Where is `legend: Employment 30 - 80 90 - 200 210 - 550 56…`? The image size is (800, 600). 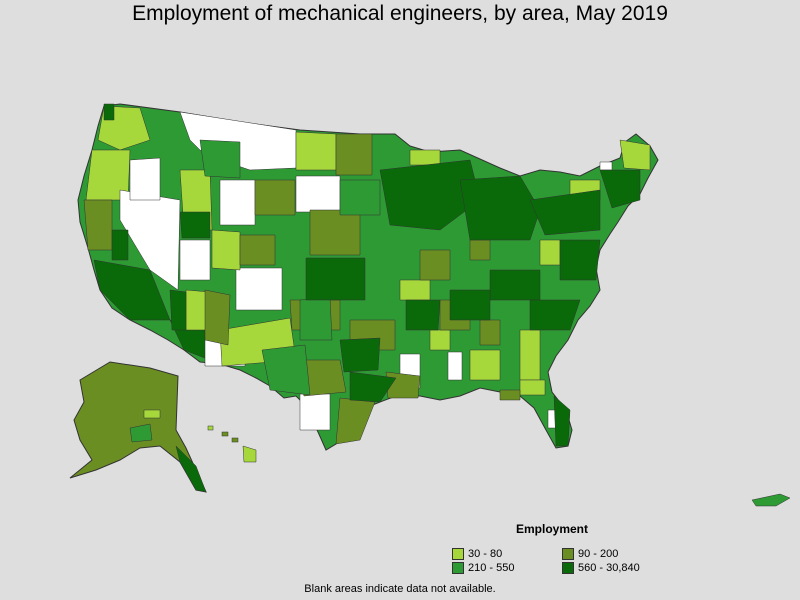
legend: Employment 30 - 80 90 - 200 210 - 550 56… is located at coordinates (575, 550).